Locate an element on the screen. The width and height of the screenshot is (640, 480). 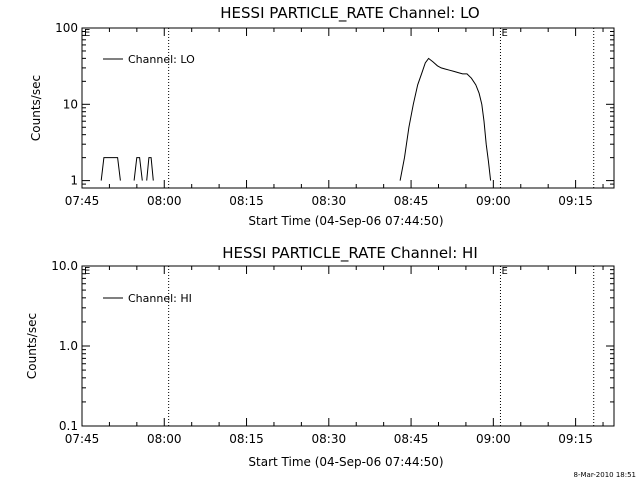
legend-label: Channel: LO is located at coordinates (161, 59).